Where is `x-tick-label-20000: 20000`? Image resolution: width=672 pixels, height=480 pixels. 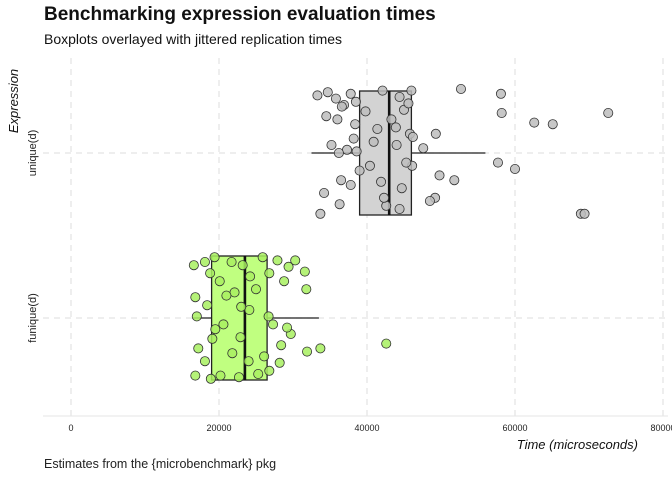
x-tick-label-20000: 20000 is located at coordinates (218, 428).